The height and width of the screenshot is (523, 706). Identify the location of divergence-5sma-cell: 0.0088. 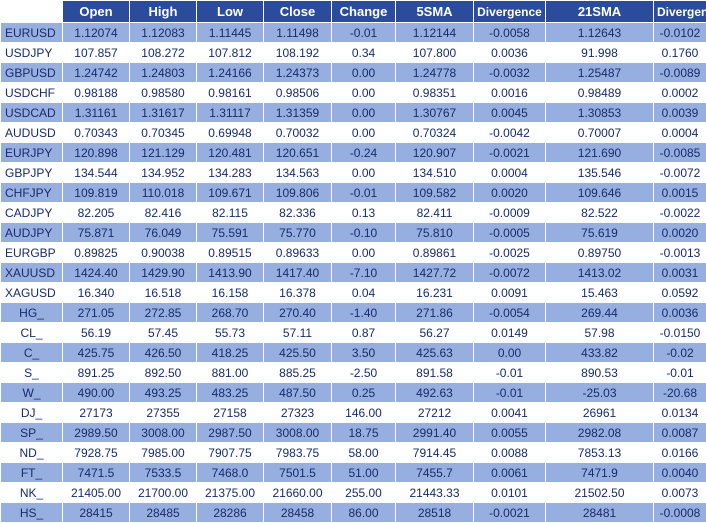
(510, 453).